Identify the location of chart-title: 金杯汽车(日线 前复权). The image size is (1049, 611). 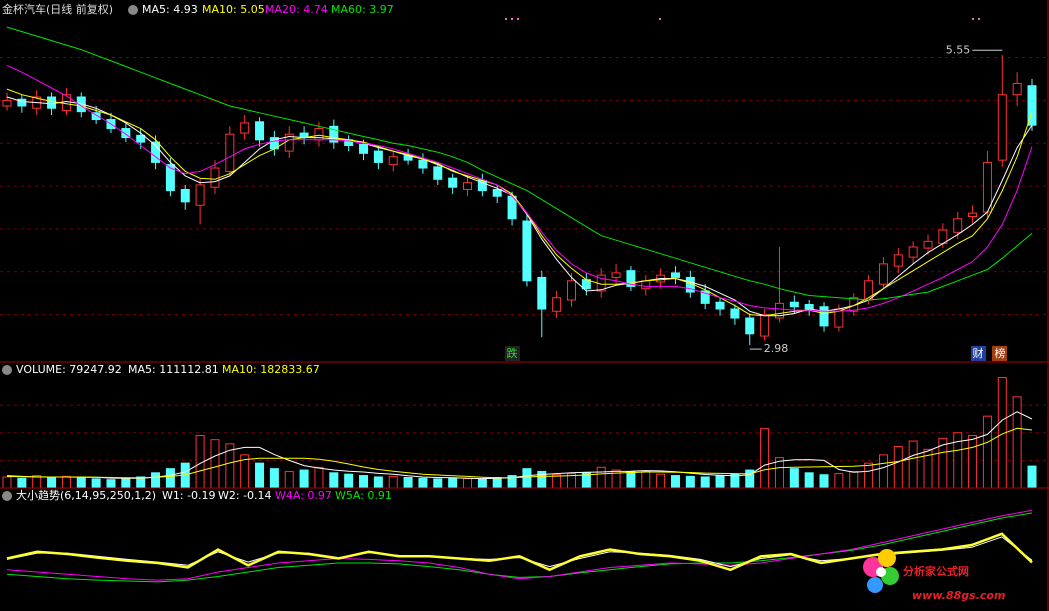
(57, 9).